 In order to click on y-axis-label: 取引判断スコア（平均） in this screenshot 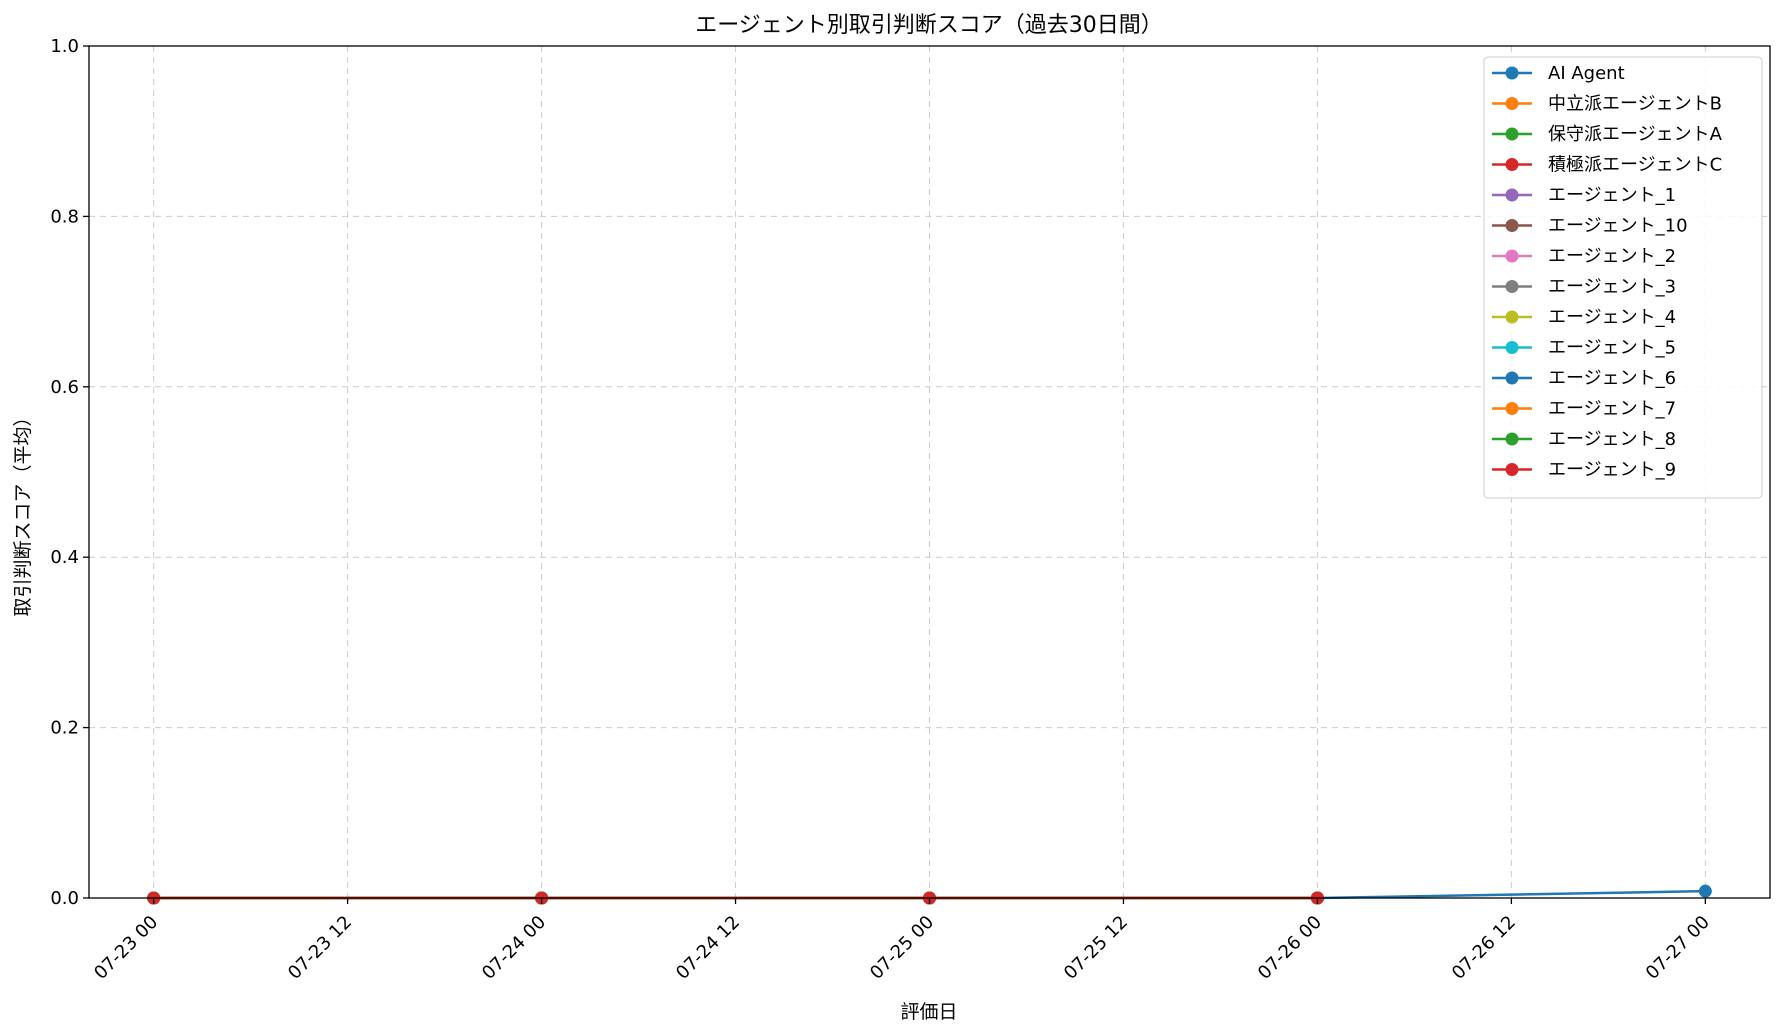, I will do `click(23, 511)`.